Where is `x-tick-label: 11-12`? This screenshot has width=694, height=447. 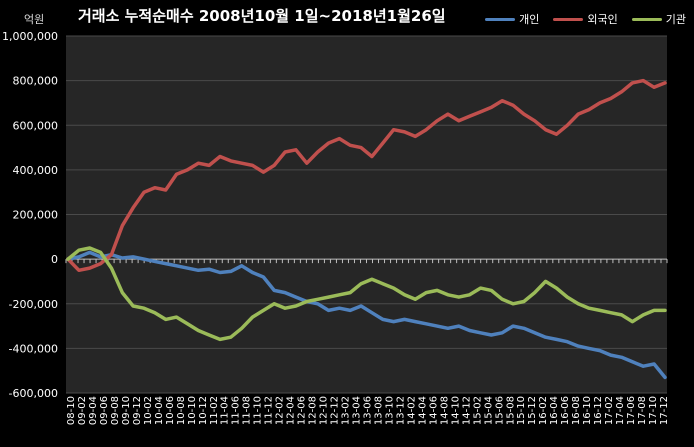 x-tick-label: 11-12 is located at coordinates (269, 410).